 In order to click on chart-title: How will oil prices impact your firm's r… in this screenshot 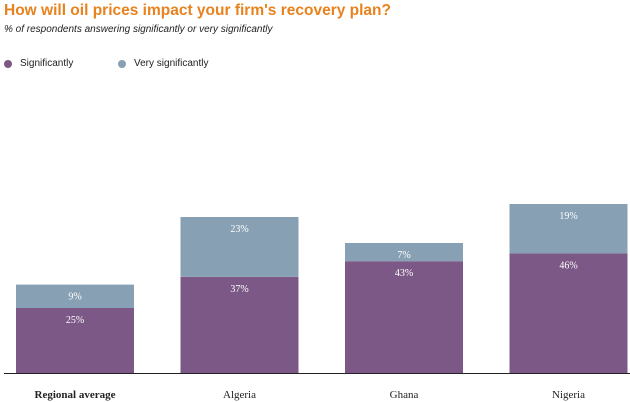, I will do `click(197, 10)`.